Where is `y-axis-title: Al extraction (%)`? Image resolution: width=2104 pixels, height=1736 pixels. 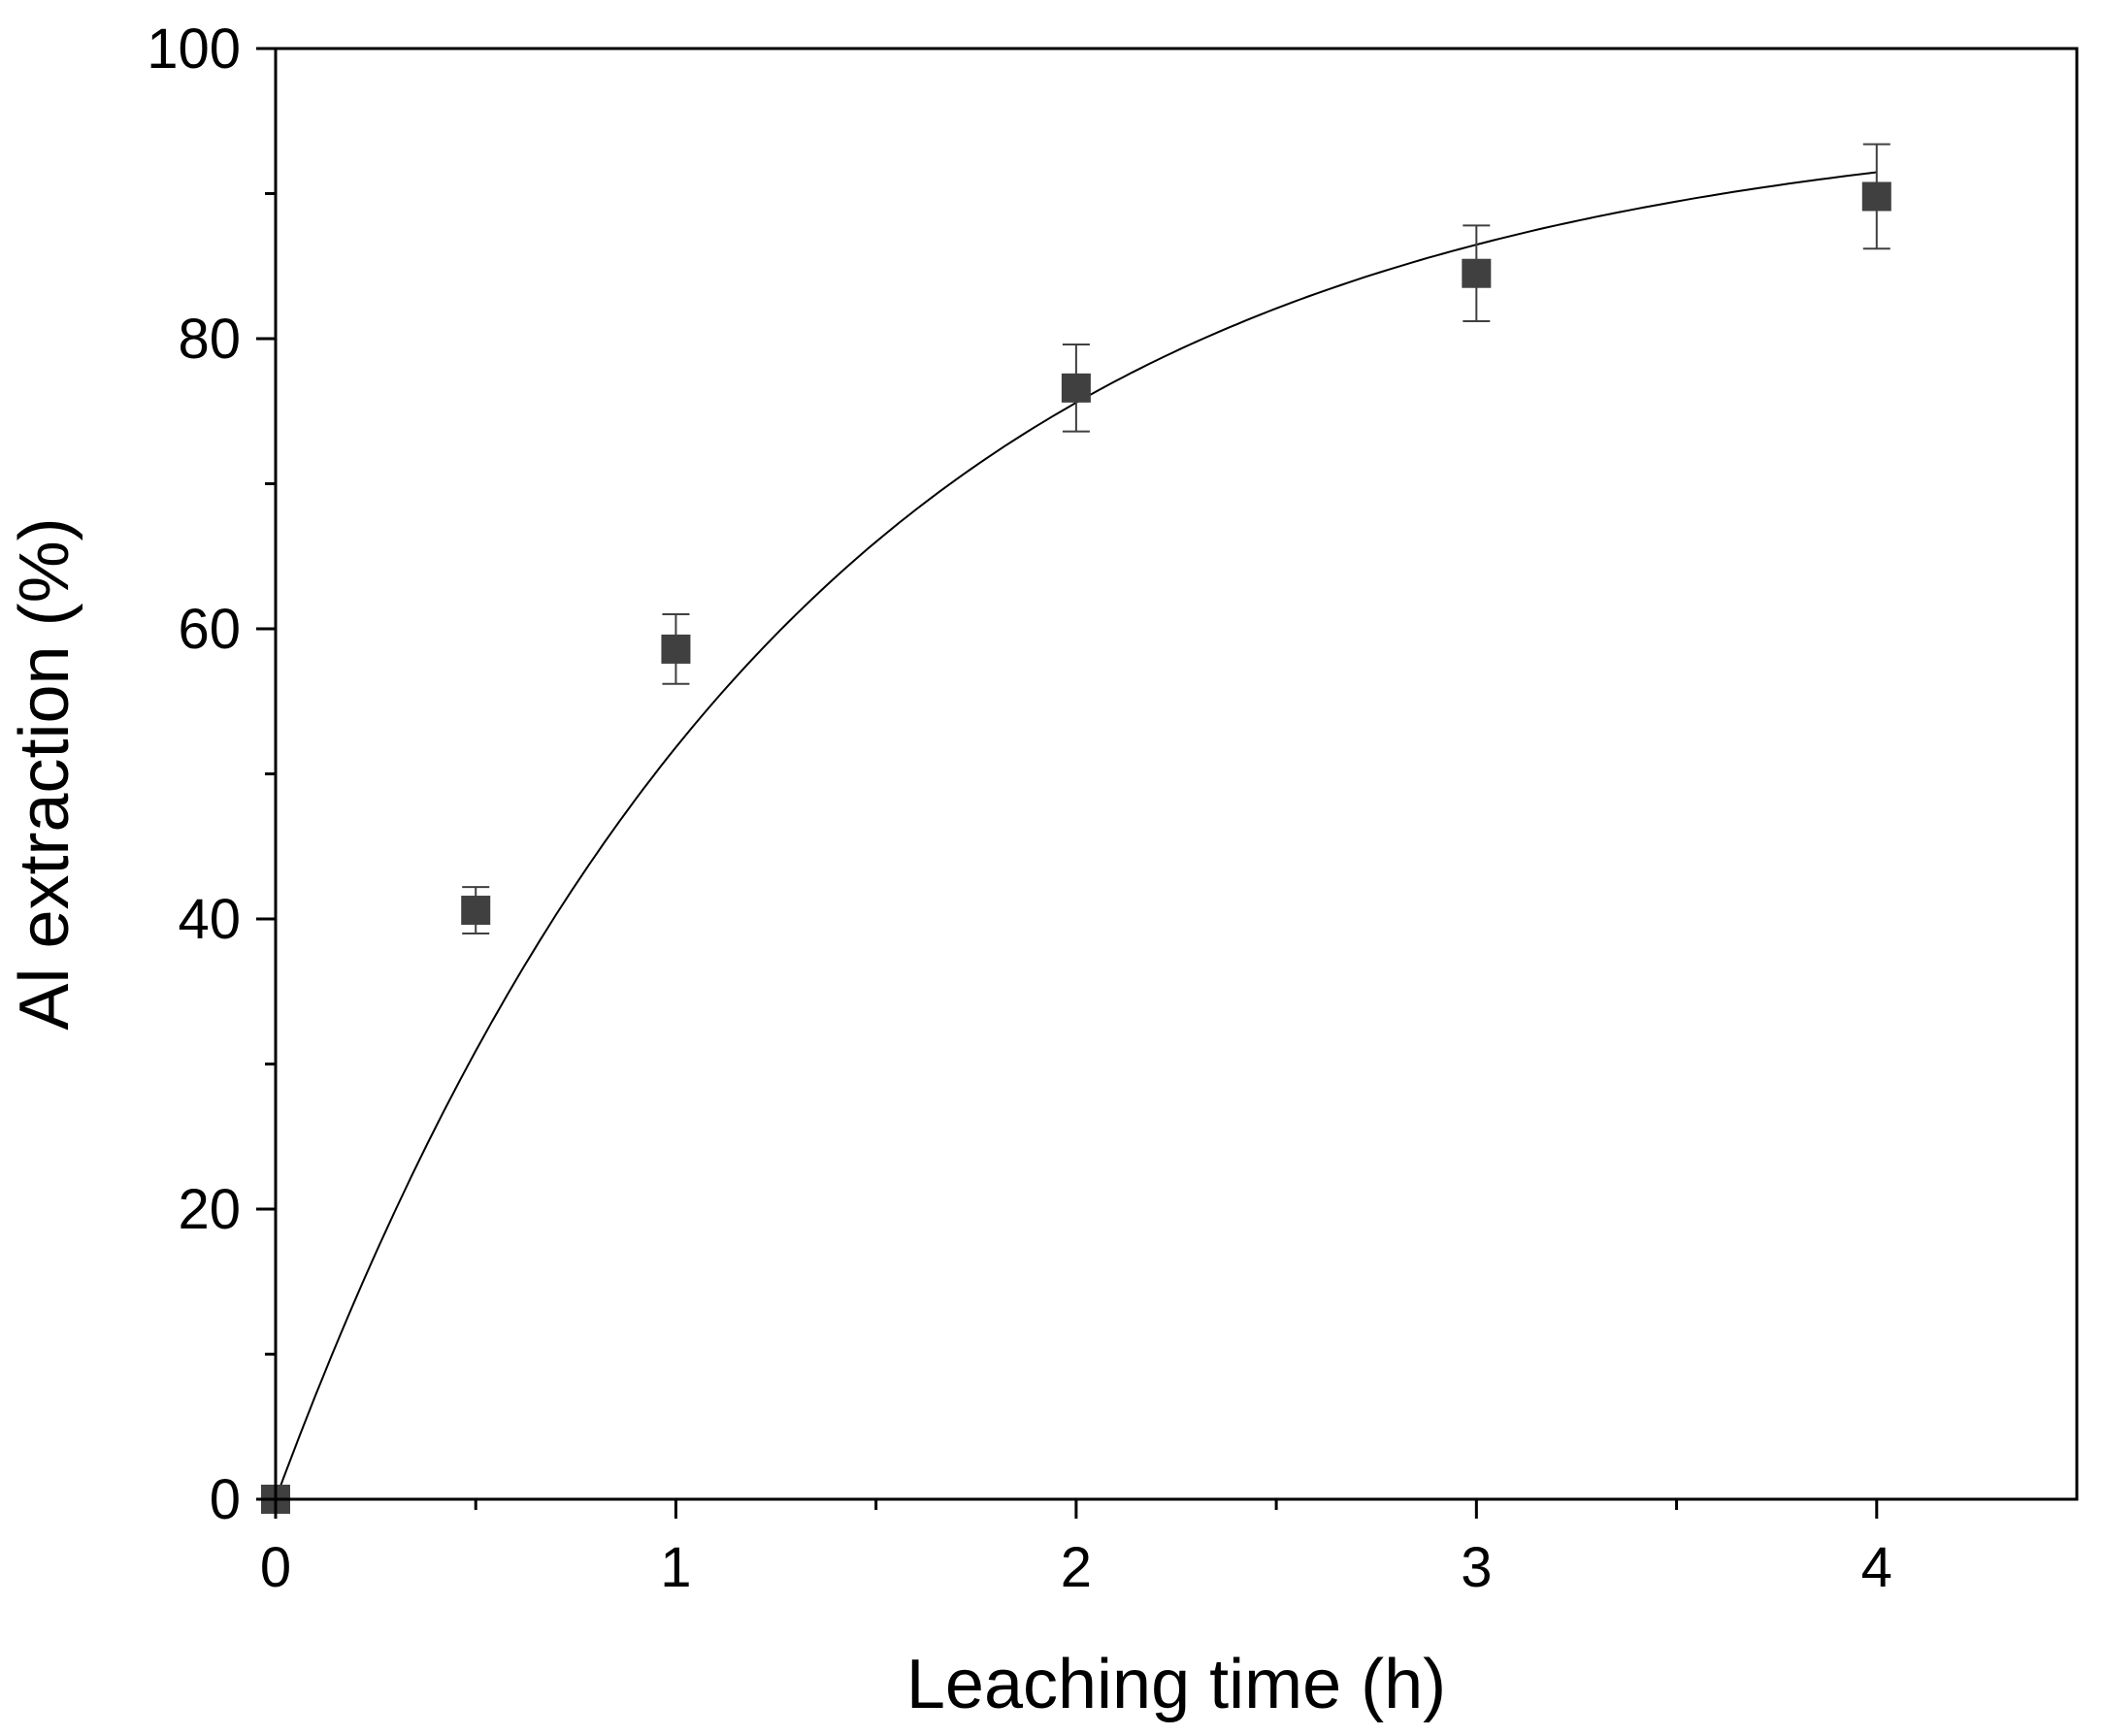
y-axis-title: Al extraction (%) is located at coordinates (44, 773).